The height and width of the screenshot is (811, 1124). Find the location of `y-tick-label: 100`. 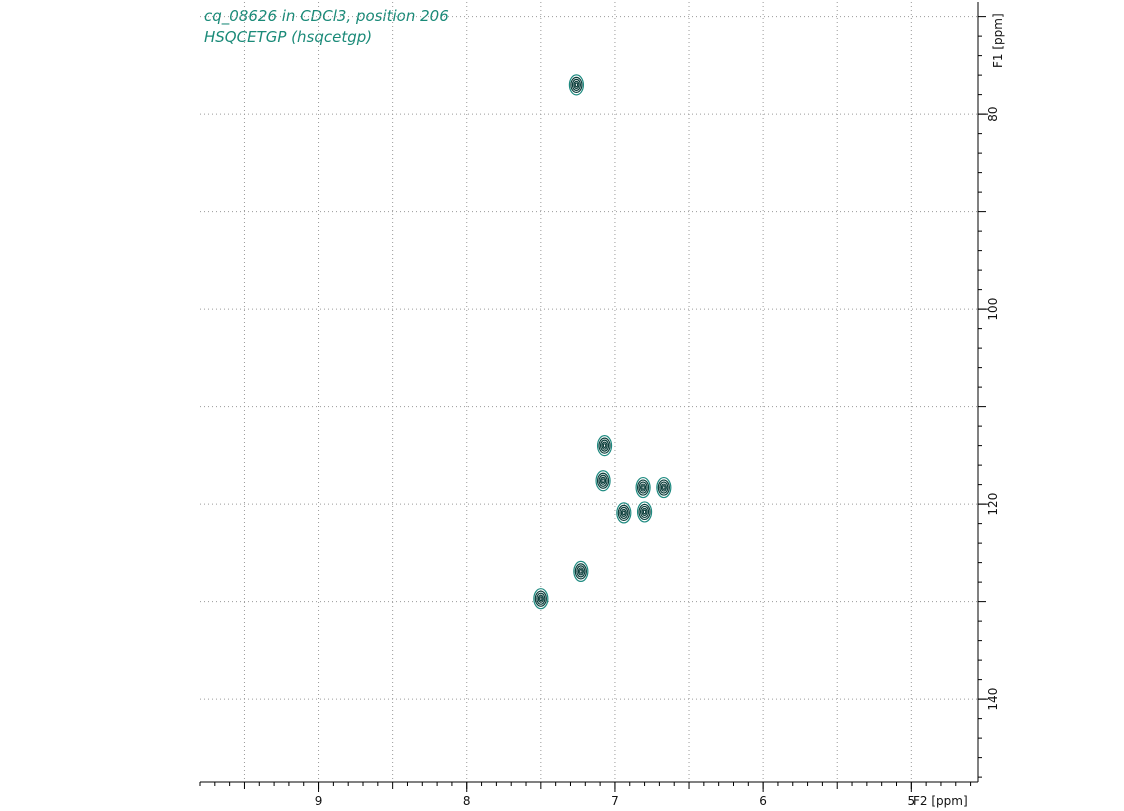

y-tick-label: 100 is located at coordinates (993, 309).